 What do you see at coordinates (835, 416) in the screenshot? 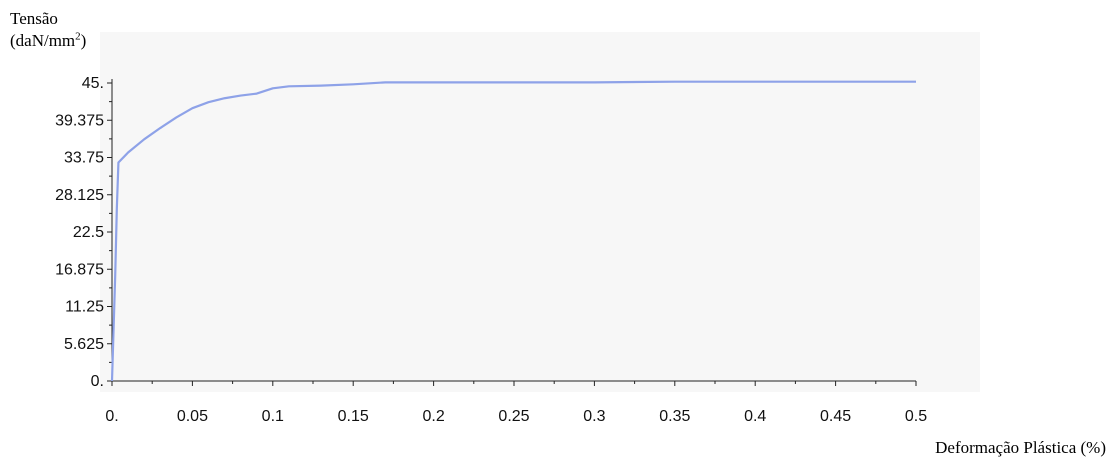
I see `x-tick-label: 0.45` at bounding box center [835, 416].